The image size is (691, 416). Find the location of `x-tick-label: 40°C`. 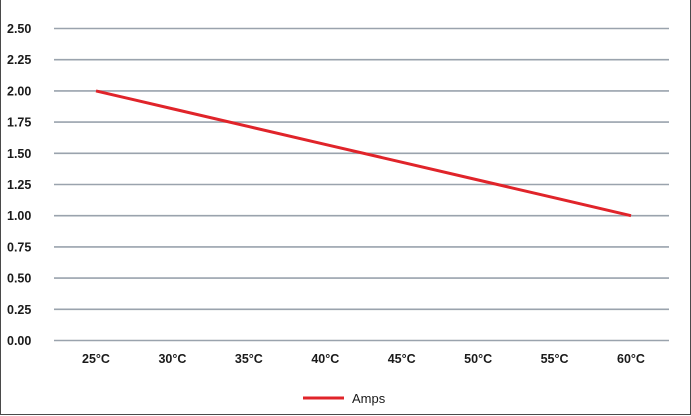

x-tick-label: 40°C is located at coordinates (325, 359).